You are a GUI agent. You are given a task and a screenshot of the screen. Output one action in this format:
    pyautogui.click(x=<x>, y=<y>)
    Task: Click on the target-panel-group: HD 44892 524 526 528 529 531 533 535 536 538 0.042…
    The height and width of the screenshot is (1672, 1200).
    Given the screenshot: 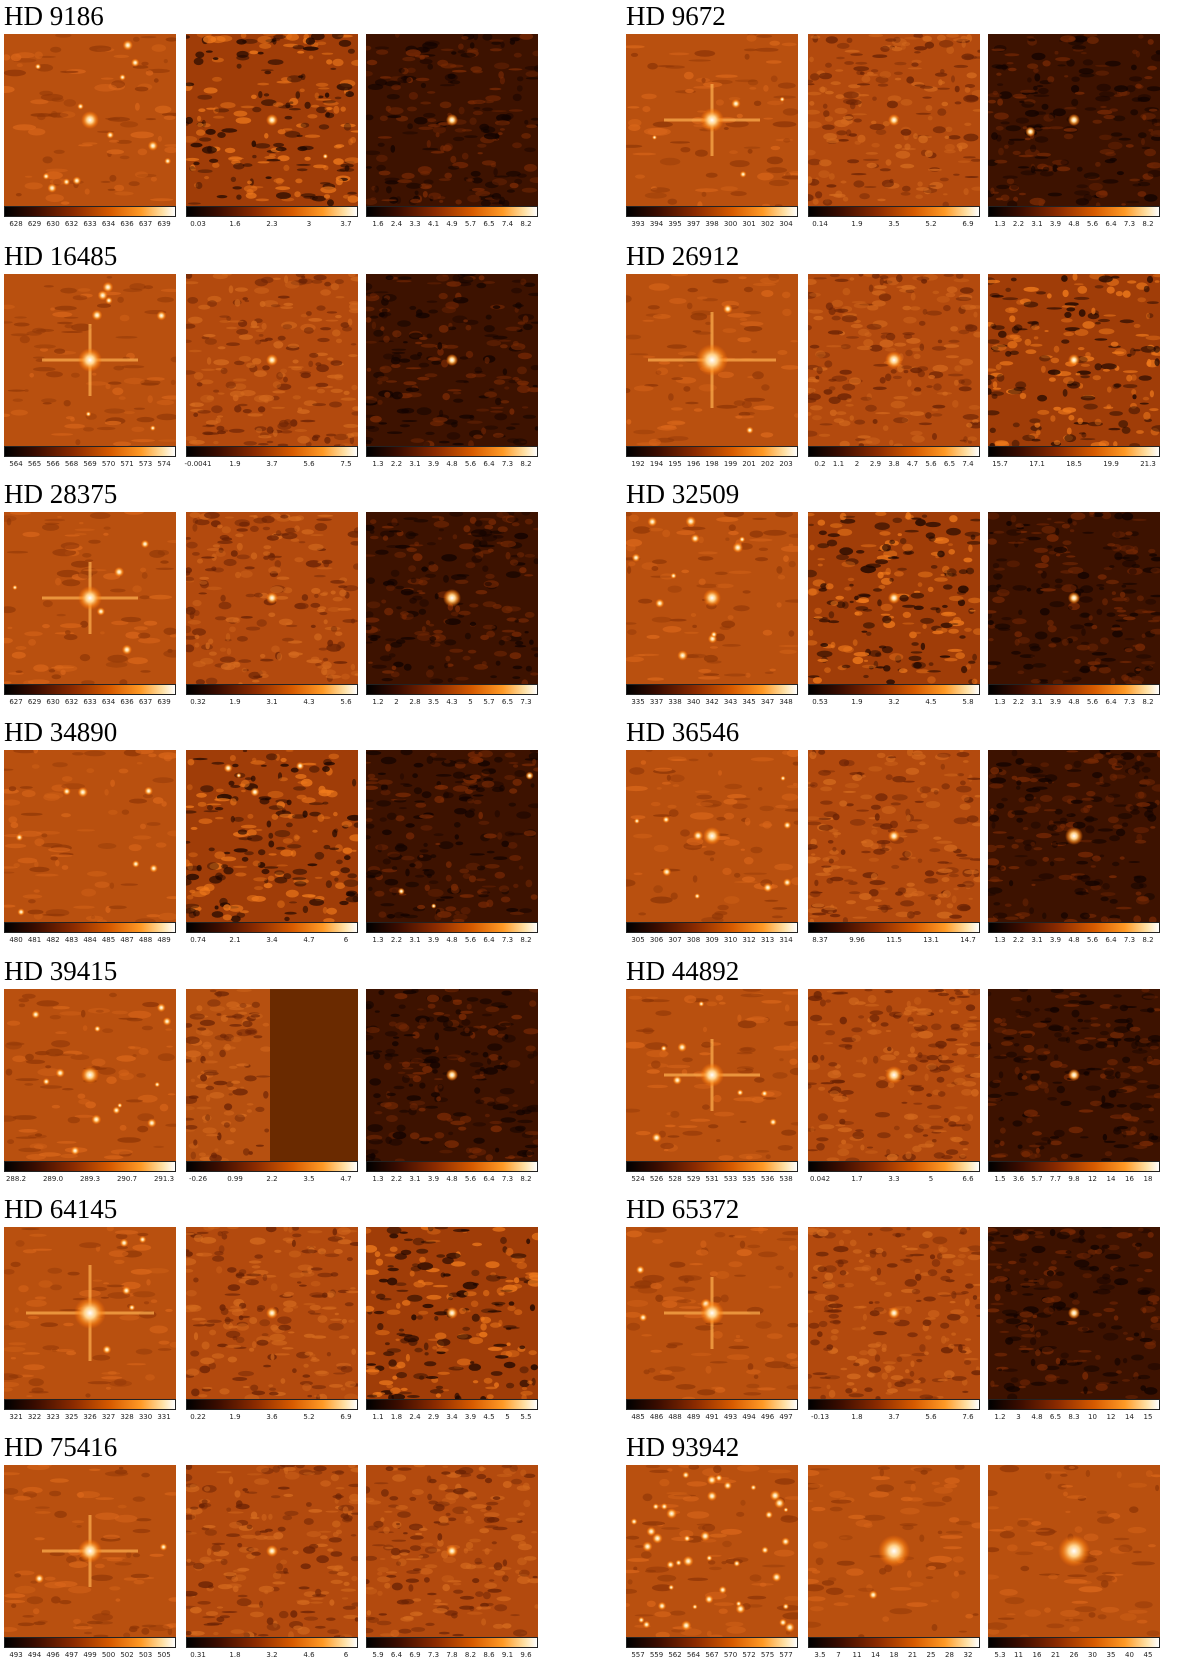 What is the action you would take?
    pyautogui.click(x=896, y=1074)
    